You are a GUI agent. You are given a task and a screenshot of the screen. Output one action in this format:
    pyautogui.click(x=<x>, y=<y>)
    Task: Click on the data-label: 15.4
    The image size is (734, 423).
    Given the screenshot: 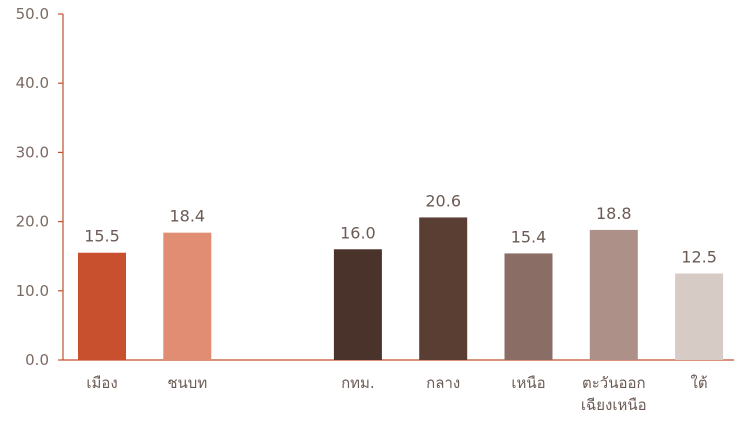 What is the action you would take?
    pyautogui.click(x=529, y=236)
    